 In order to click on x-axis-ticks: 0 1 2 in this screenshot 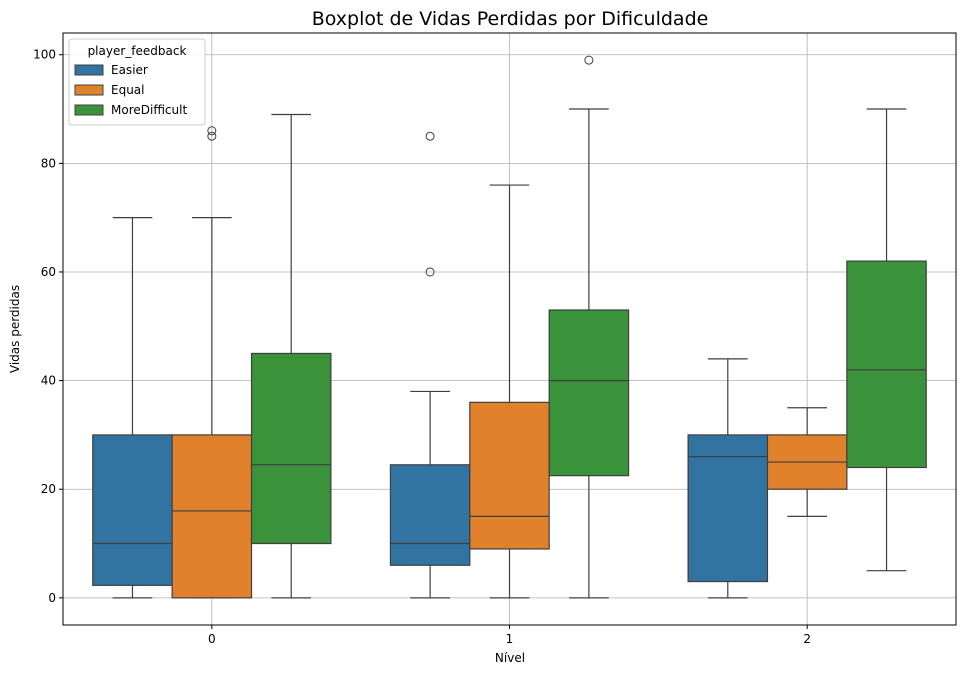, I will do `click(509, 635)`.